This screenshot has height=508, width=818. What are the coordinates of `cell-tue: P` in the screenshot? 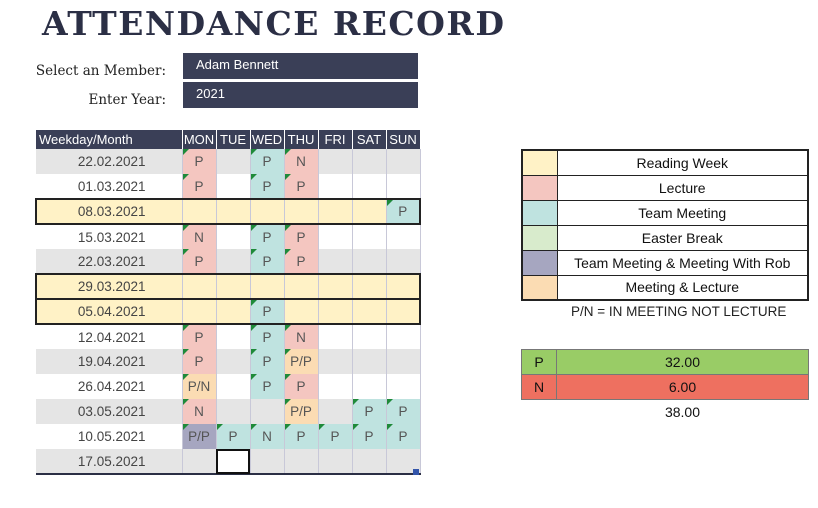 It's located at (233, 436).